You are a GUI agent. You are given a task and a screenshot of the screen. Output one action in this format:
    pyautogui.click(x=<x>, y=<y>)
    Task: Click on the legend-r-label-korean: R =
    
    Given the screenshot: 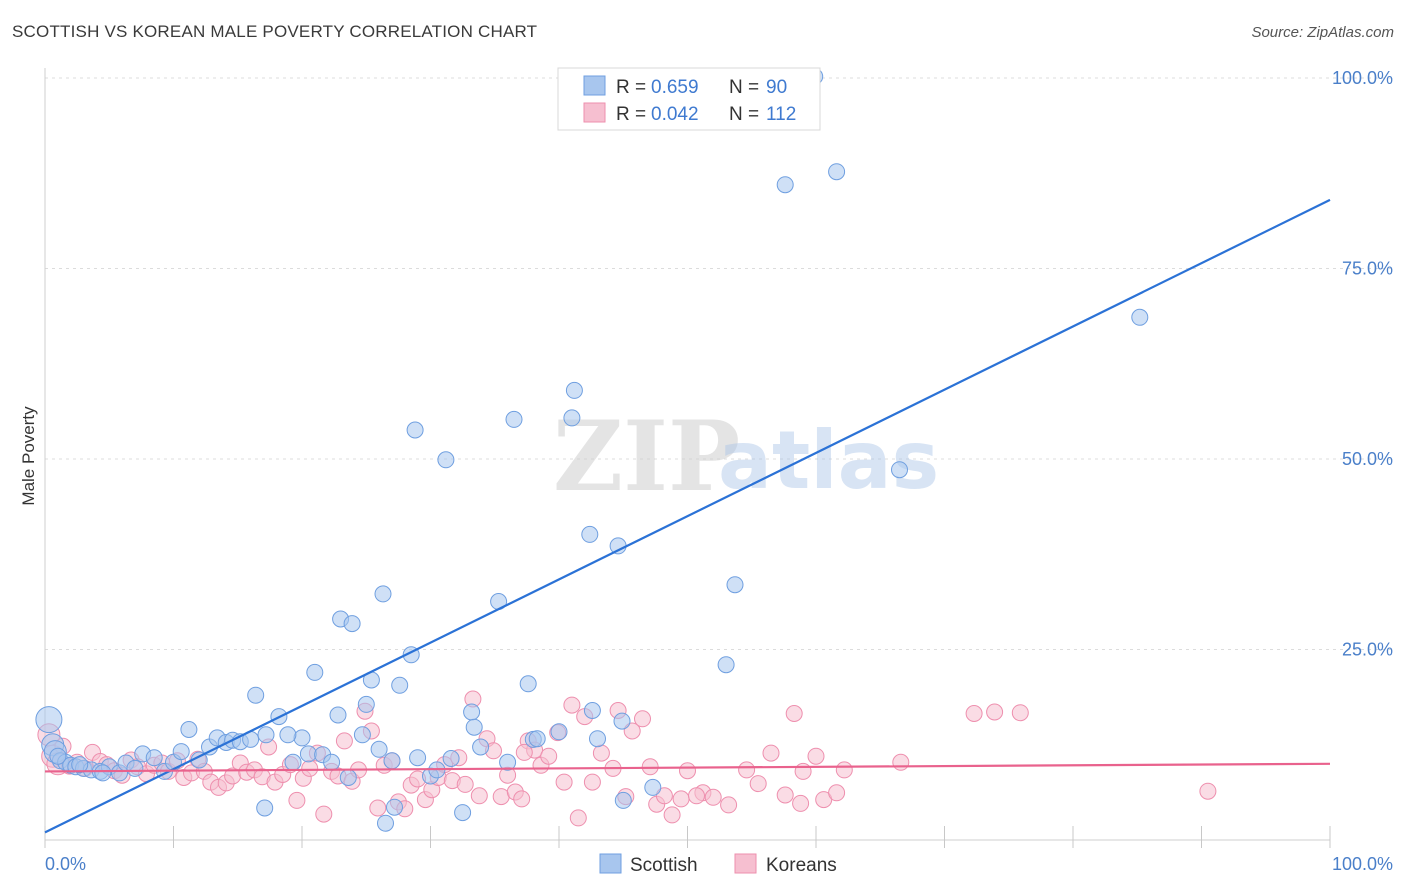 What is the action you would take?
    pyautogui.click(x=631, y=114)
    